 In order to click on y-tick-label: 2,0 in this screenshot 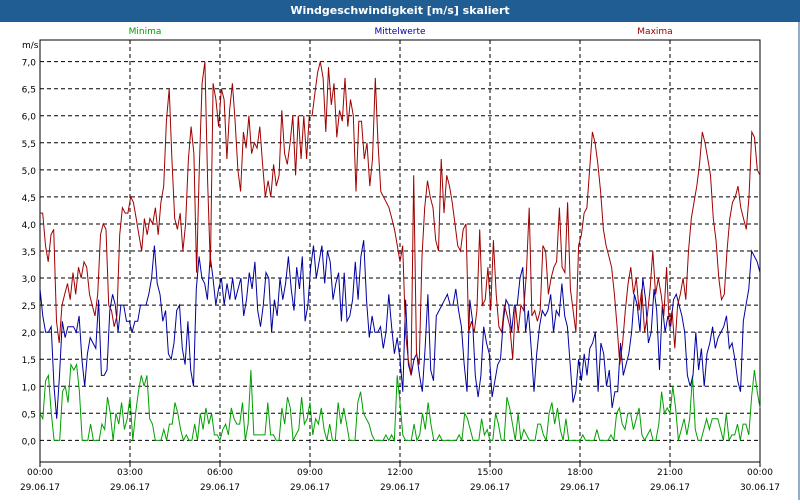, I will do `click(29, 334)`.